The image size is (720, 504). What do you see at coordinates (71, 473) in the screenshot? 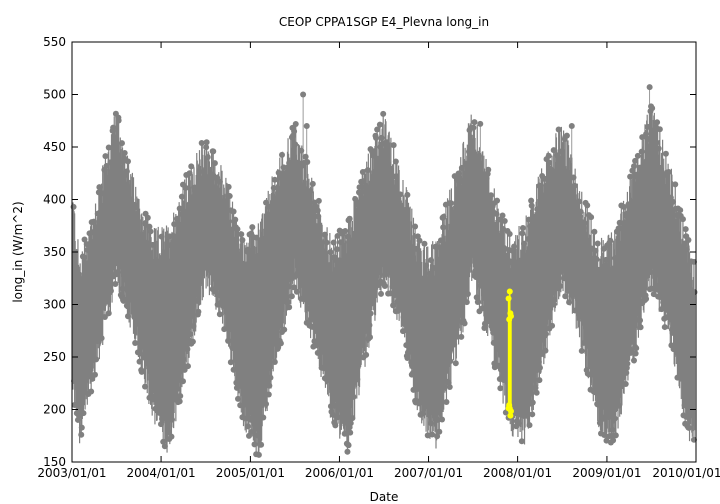
I see `x-tick-label: 2003/01/01` at bounding box center [71, 473].